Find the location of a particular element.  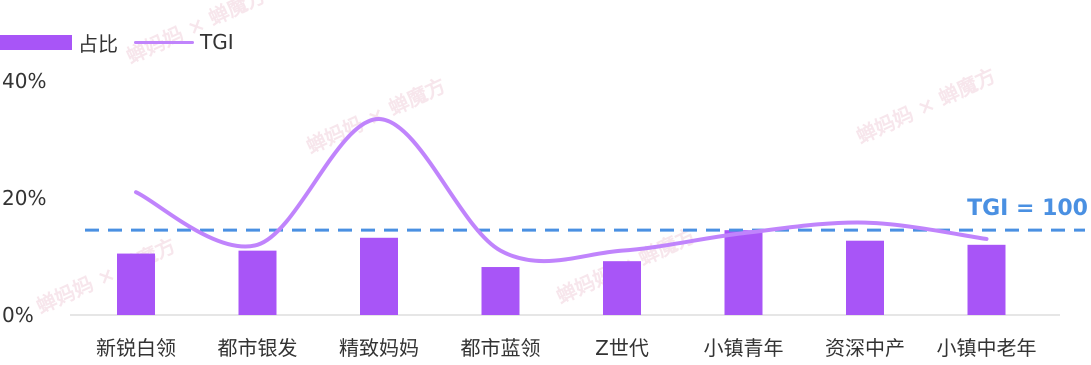

x-tick-label: 小镇中老年 is located at coordinates (987, 348).